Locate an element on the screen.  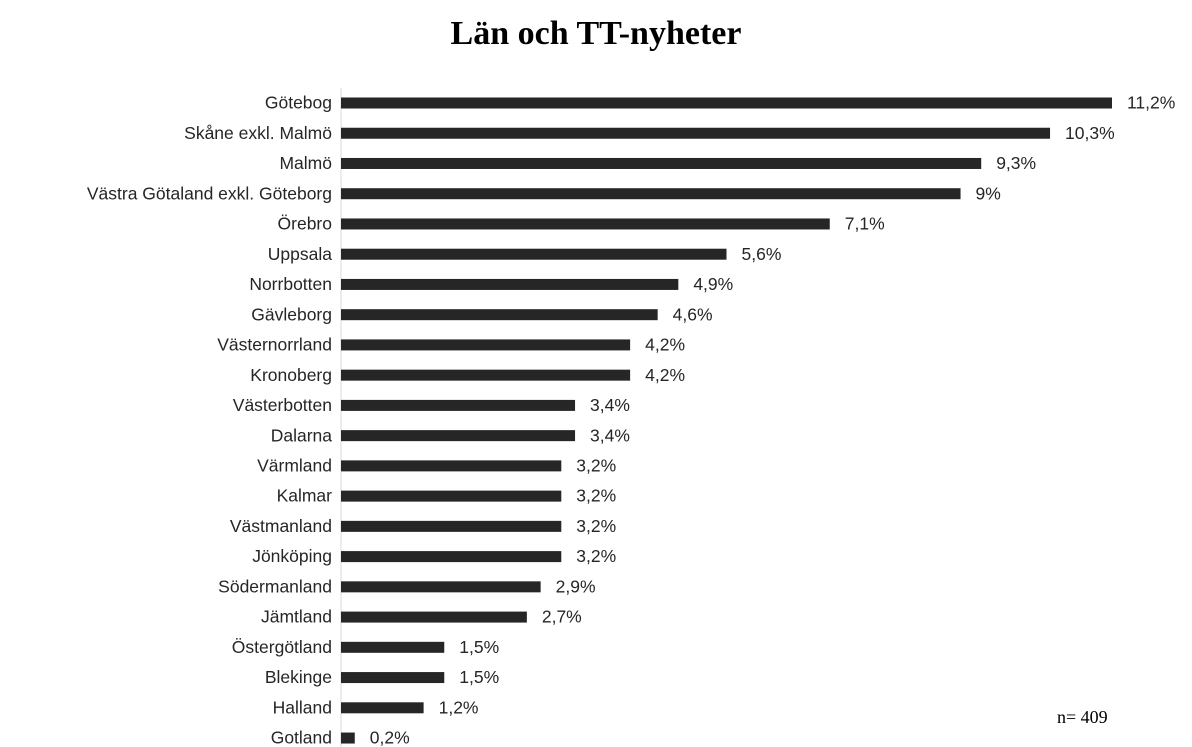
value-label: 2,7% is located at coordinates (562, 617).